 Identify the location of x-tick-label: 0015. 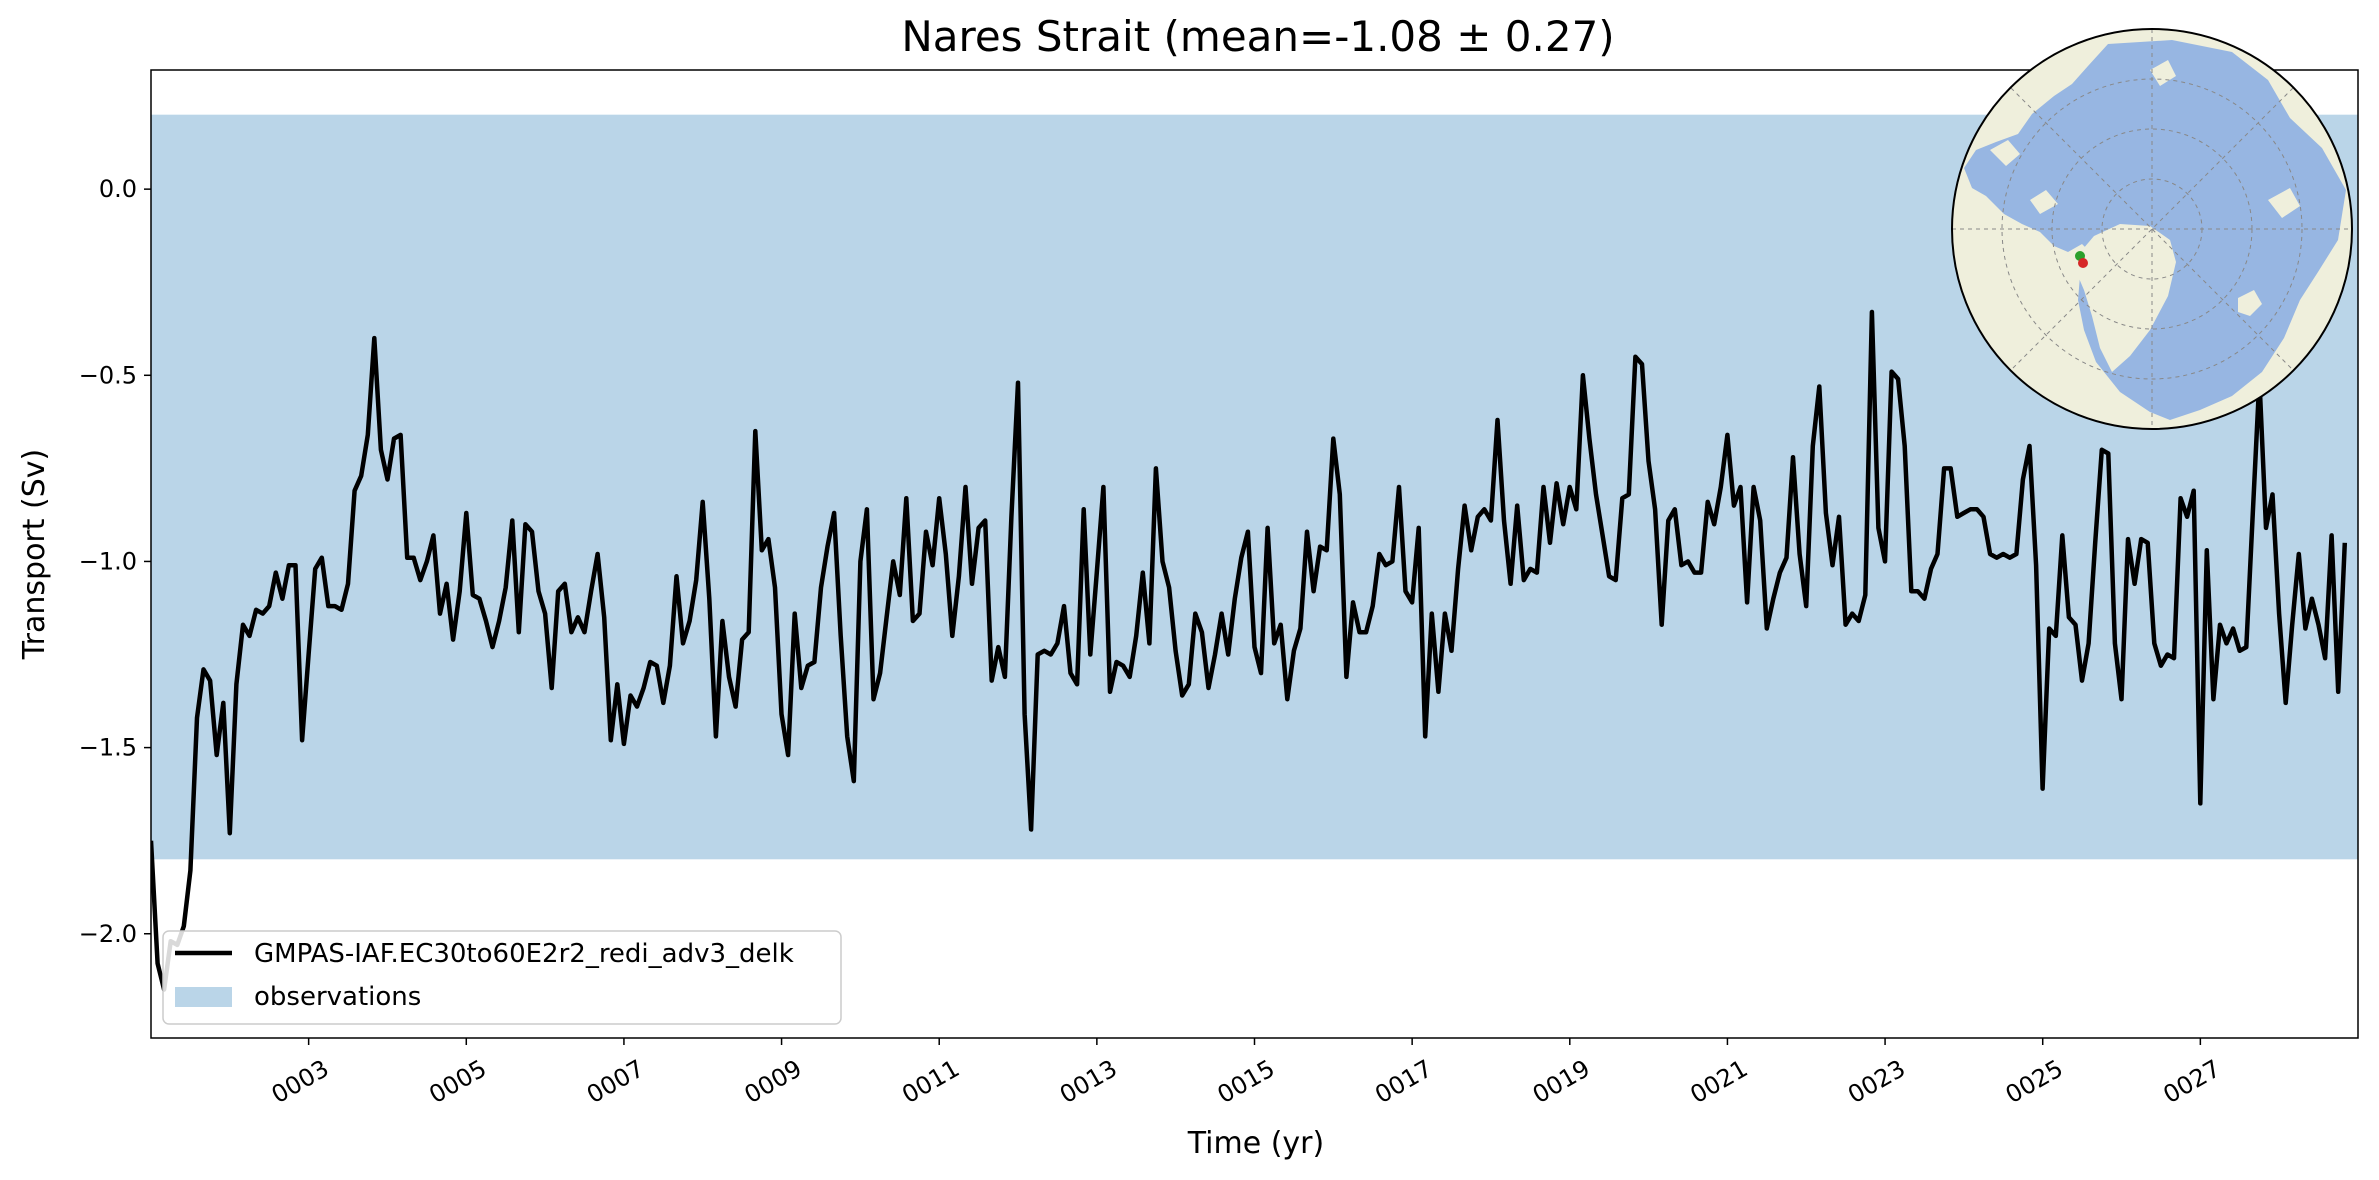
(1246, 1081).